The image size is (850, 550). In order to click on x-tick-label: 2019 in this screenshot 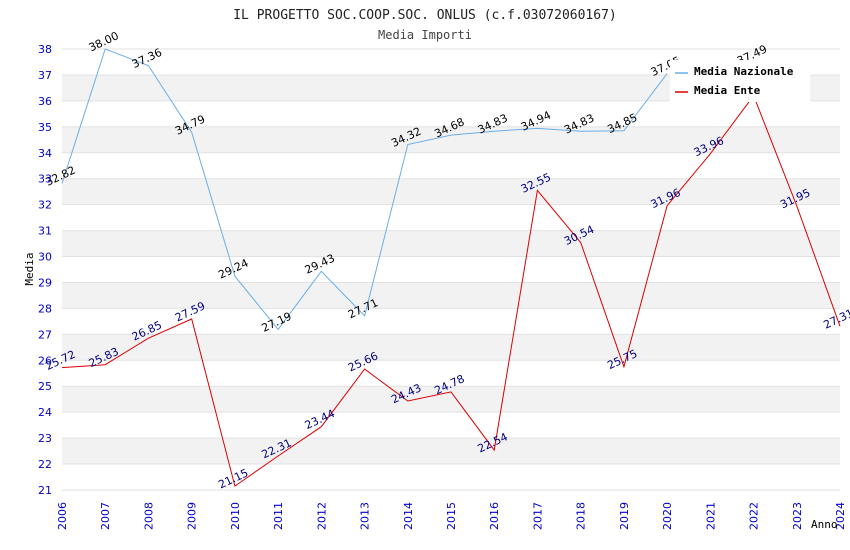, I will do `click(624, 516)`.